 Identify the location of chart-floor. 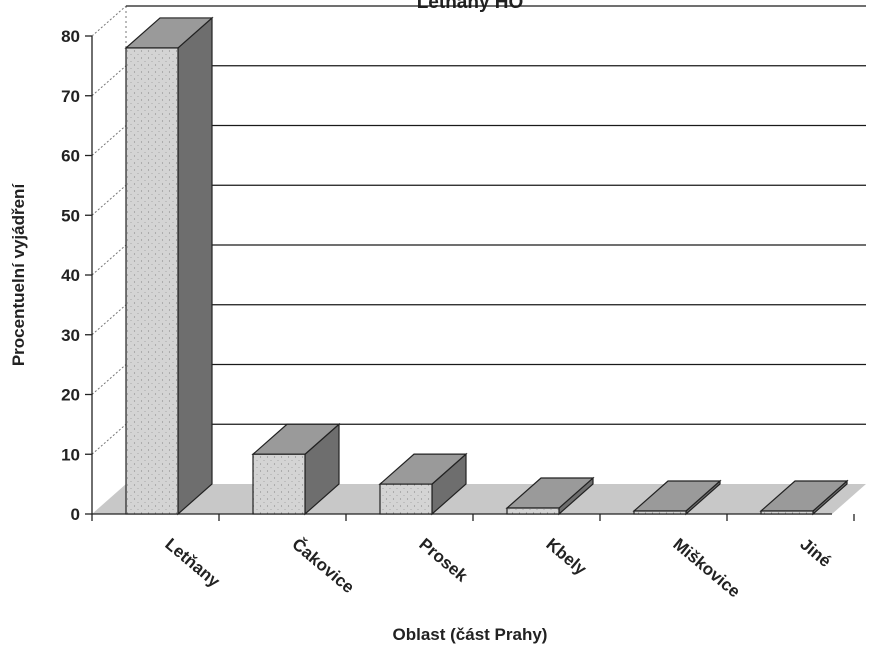
(479, 499).